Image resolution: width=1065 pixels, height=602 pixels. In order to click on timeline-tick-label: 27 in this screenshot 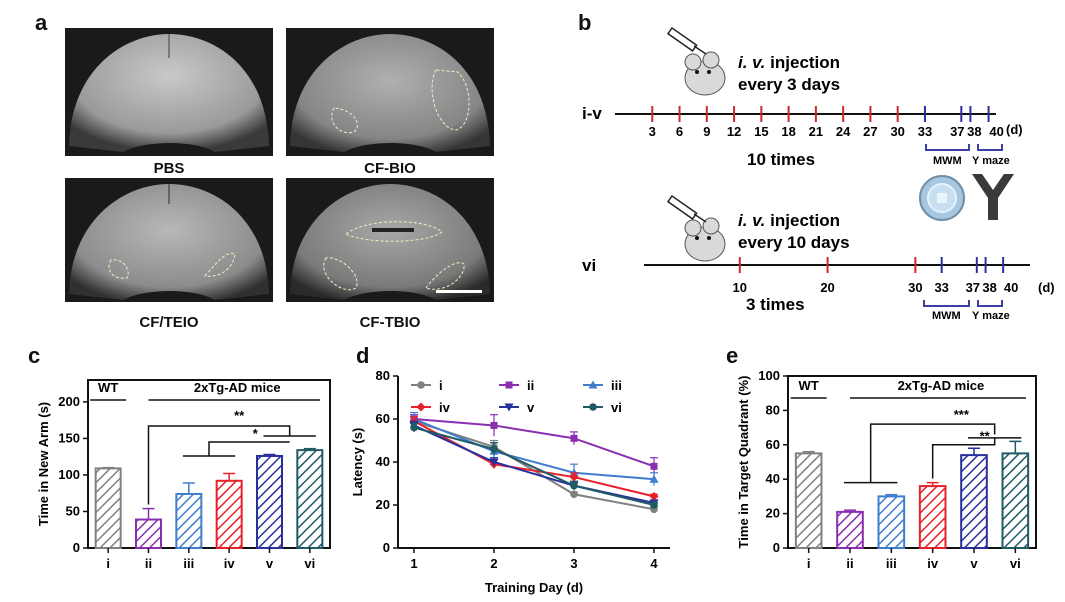, I will do `click(870, 131)`.